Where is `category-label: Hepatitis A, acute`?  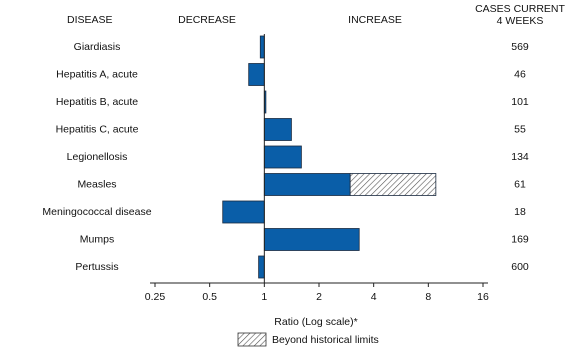
category-label: Hepatitis A, acute is located at coordinates (97, 74).